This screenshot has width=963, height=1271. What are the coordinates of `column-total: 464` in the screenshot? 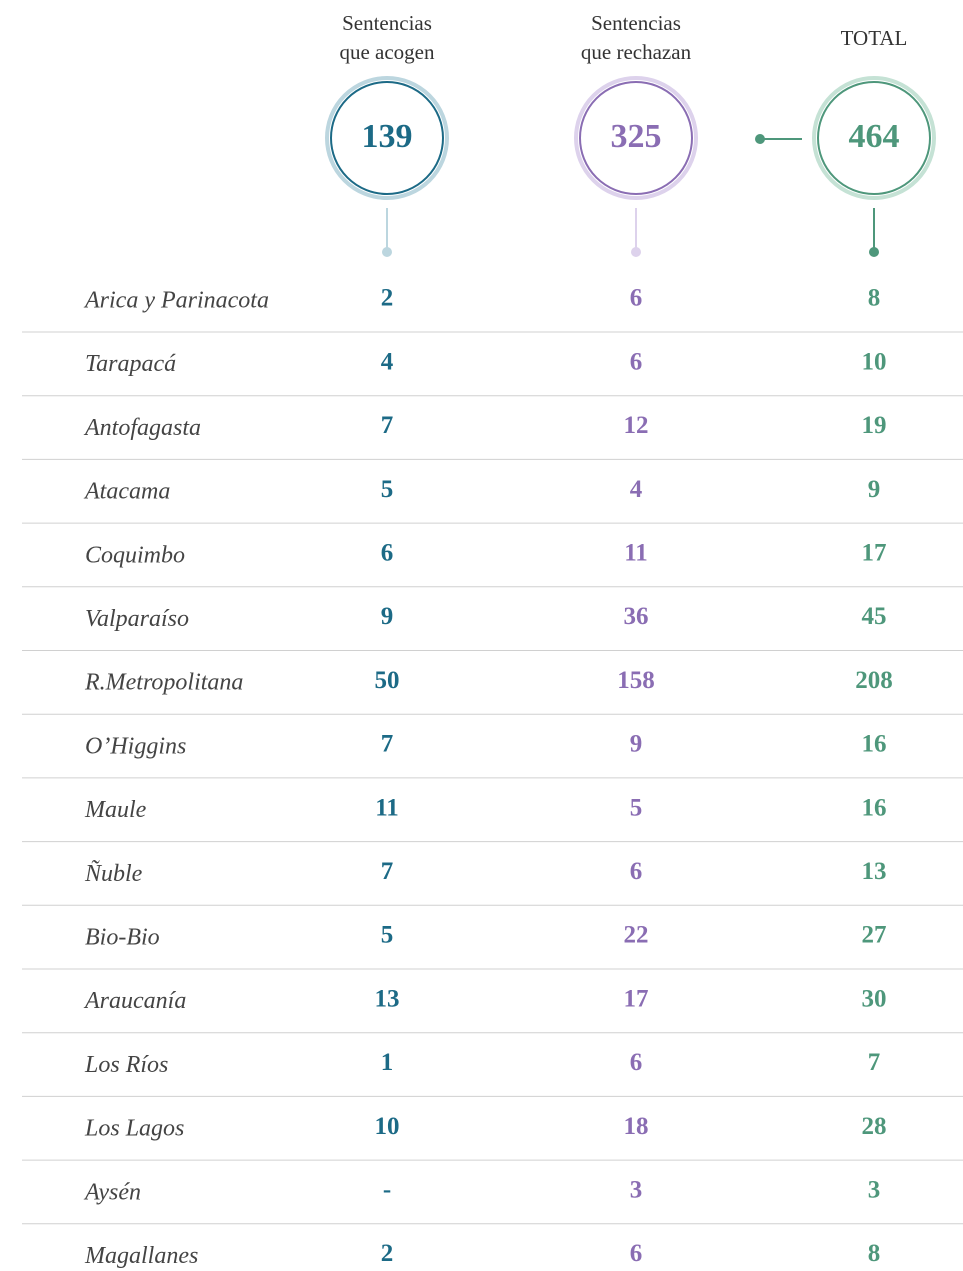 It's located at (874, 136).